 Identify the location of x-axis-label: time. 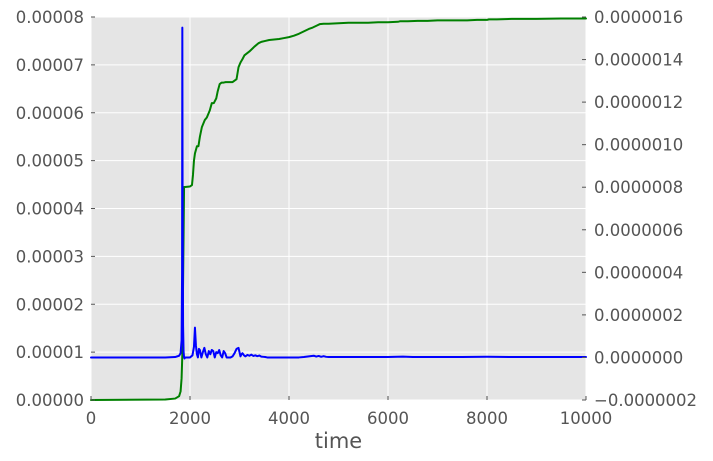
(338, 441).